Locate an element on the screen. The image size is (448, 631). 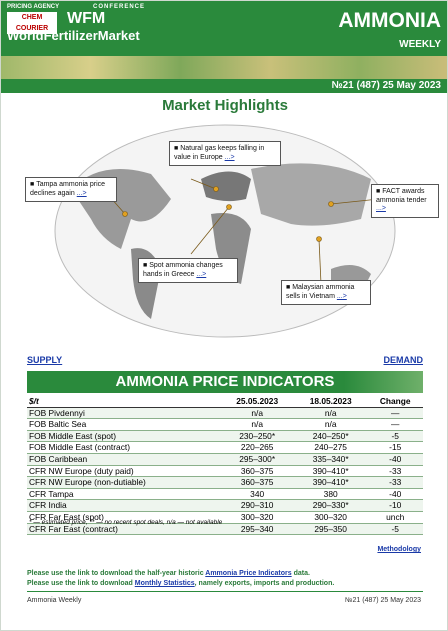
table-cell: 290–330* is located at coordinates (330, 505).